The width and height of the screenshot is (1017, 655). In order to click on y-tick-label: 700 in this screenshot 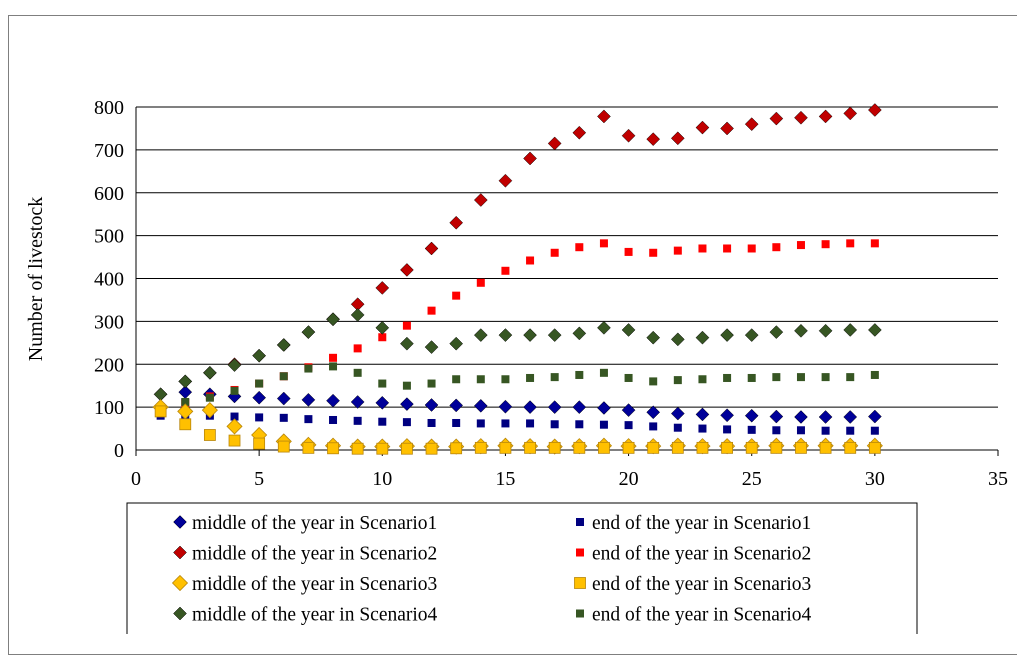, I will do `click(109, 151)`.